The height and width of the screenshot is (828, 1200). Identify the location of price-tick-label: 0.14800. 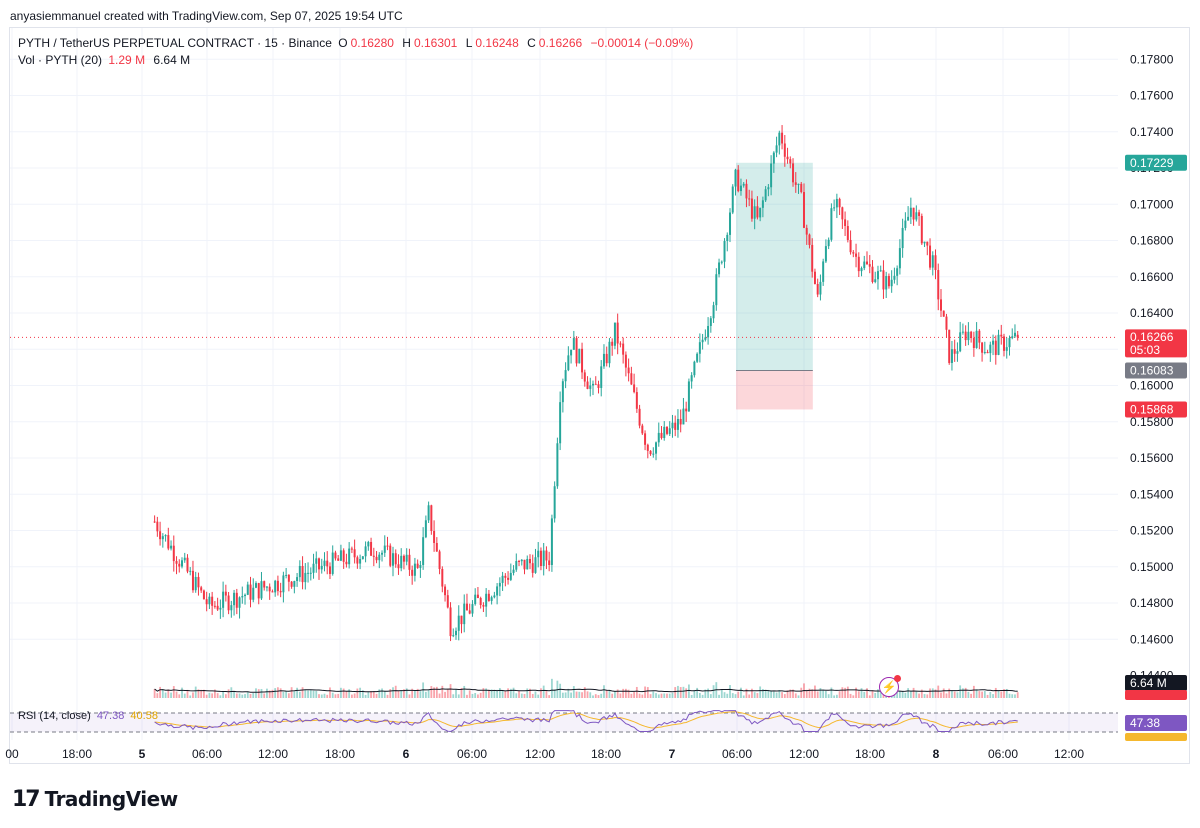
(1152, 603).